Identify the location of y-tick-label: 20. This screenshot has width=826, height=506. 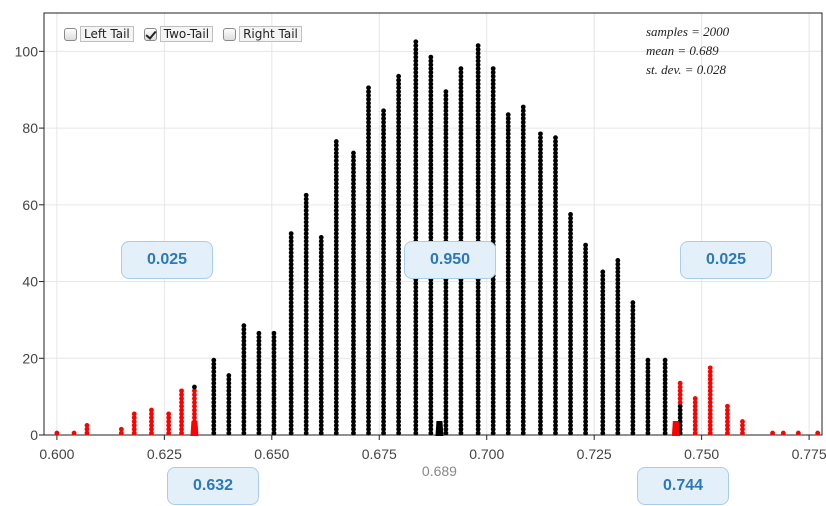
(30, 358).